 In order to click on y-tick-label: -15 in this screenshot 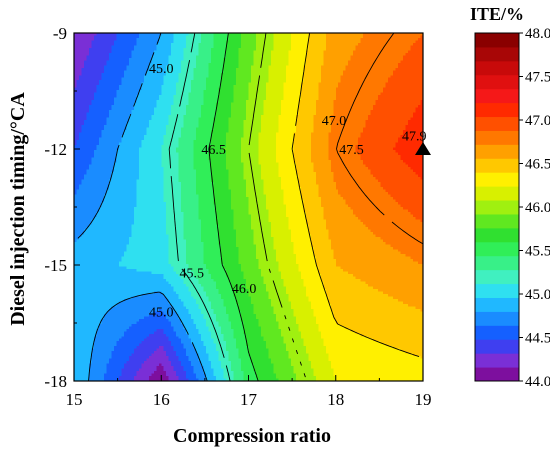, I will do `click(55, 265)`.